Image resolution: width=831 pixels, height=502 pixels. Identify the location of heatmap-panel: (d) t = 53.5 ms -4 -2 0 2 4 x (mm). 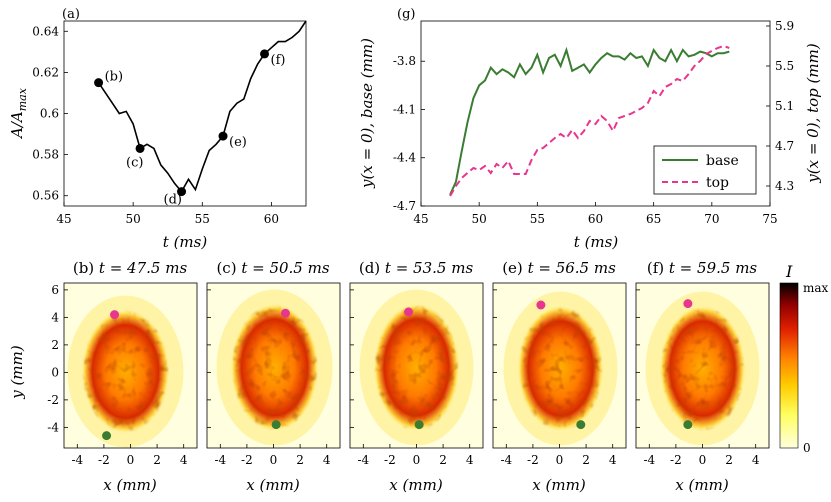
(416, 376).